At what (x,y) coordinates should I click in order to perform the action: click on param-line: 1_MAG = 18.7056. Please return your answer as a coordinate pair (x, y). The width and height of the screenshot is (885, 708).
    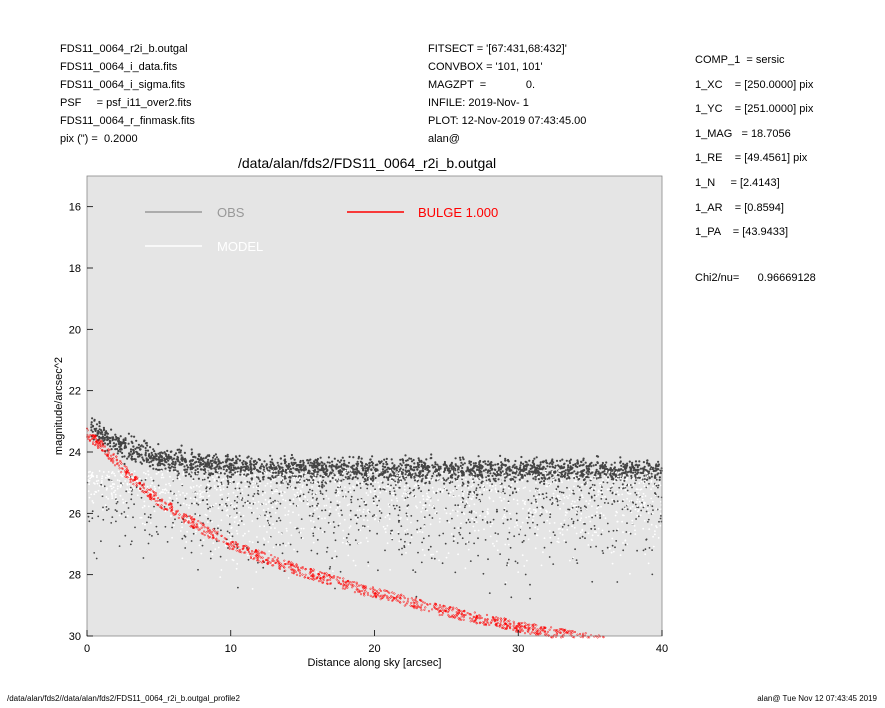
    Looking at the image, I should click on (743, 133).